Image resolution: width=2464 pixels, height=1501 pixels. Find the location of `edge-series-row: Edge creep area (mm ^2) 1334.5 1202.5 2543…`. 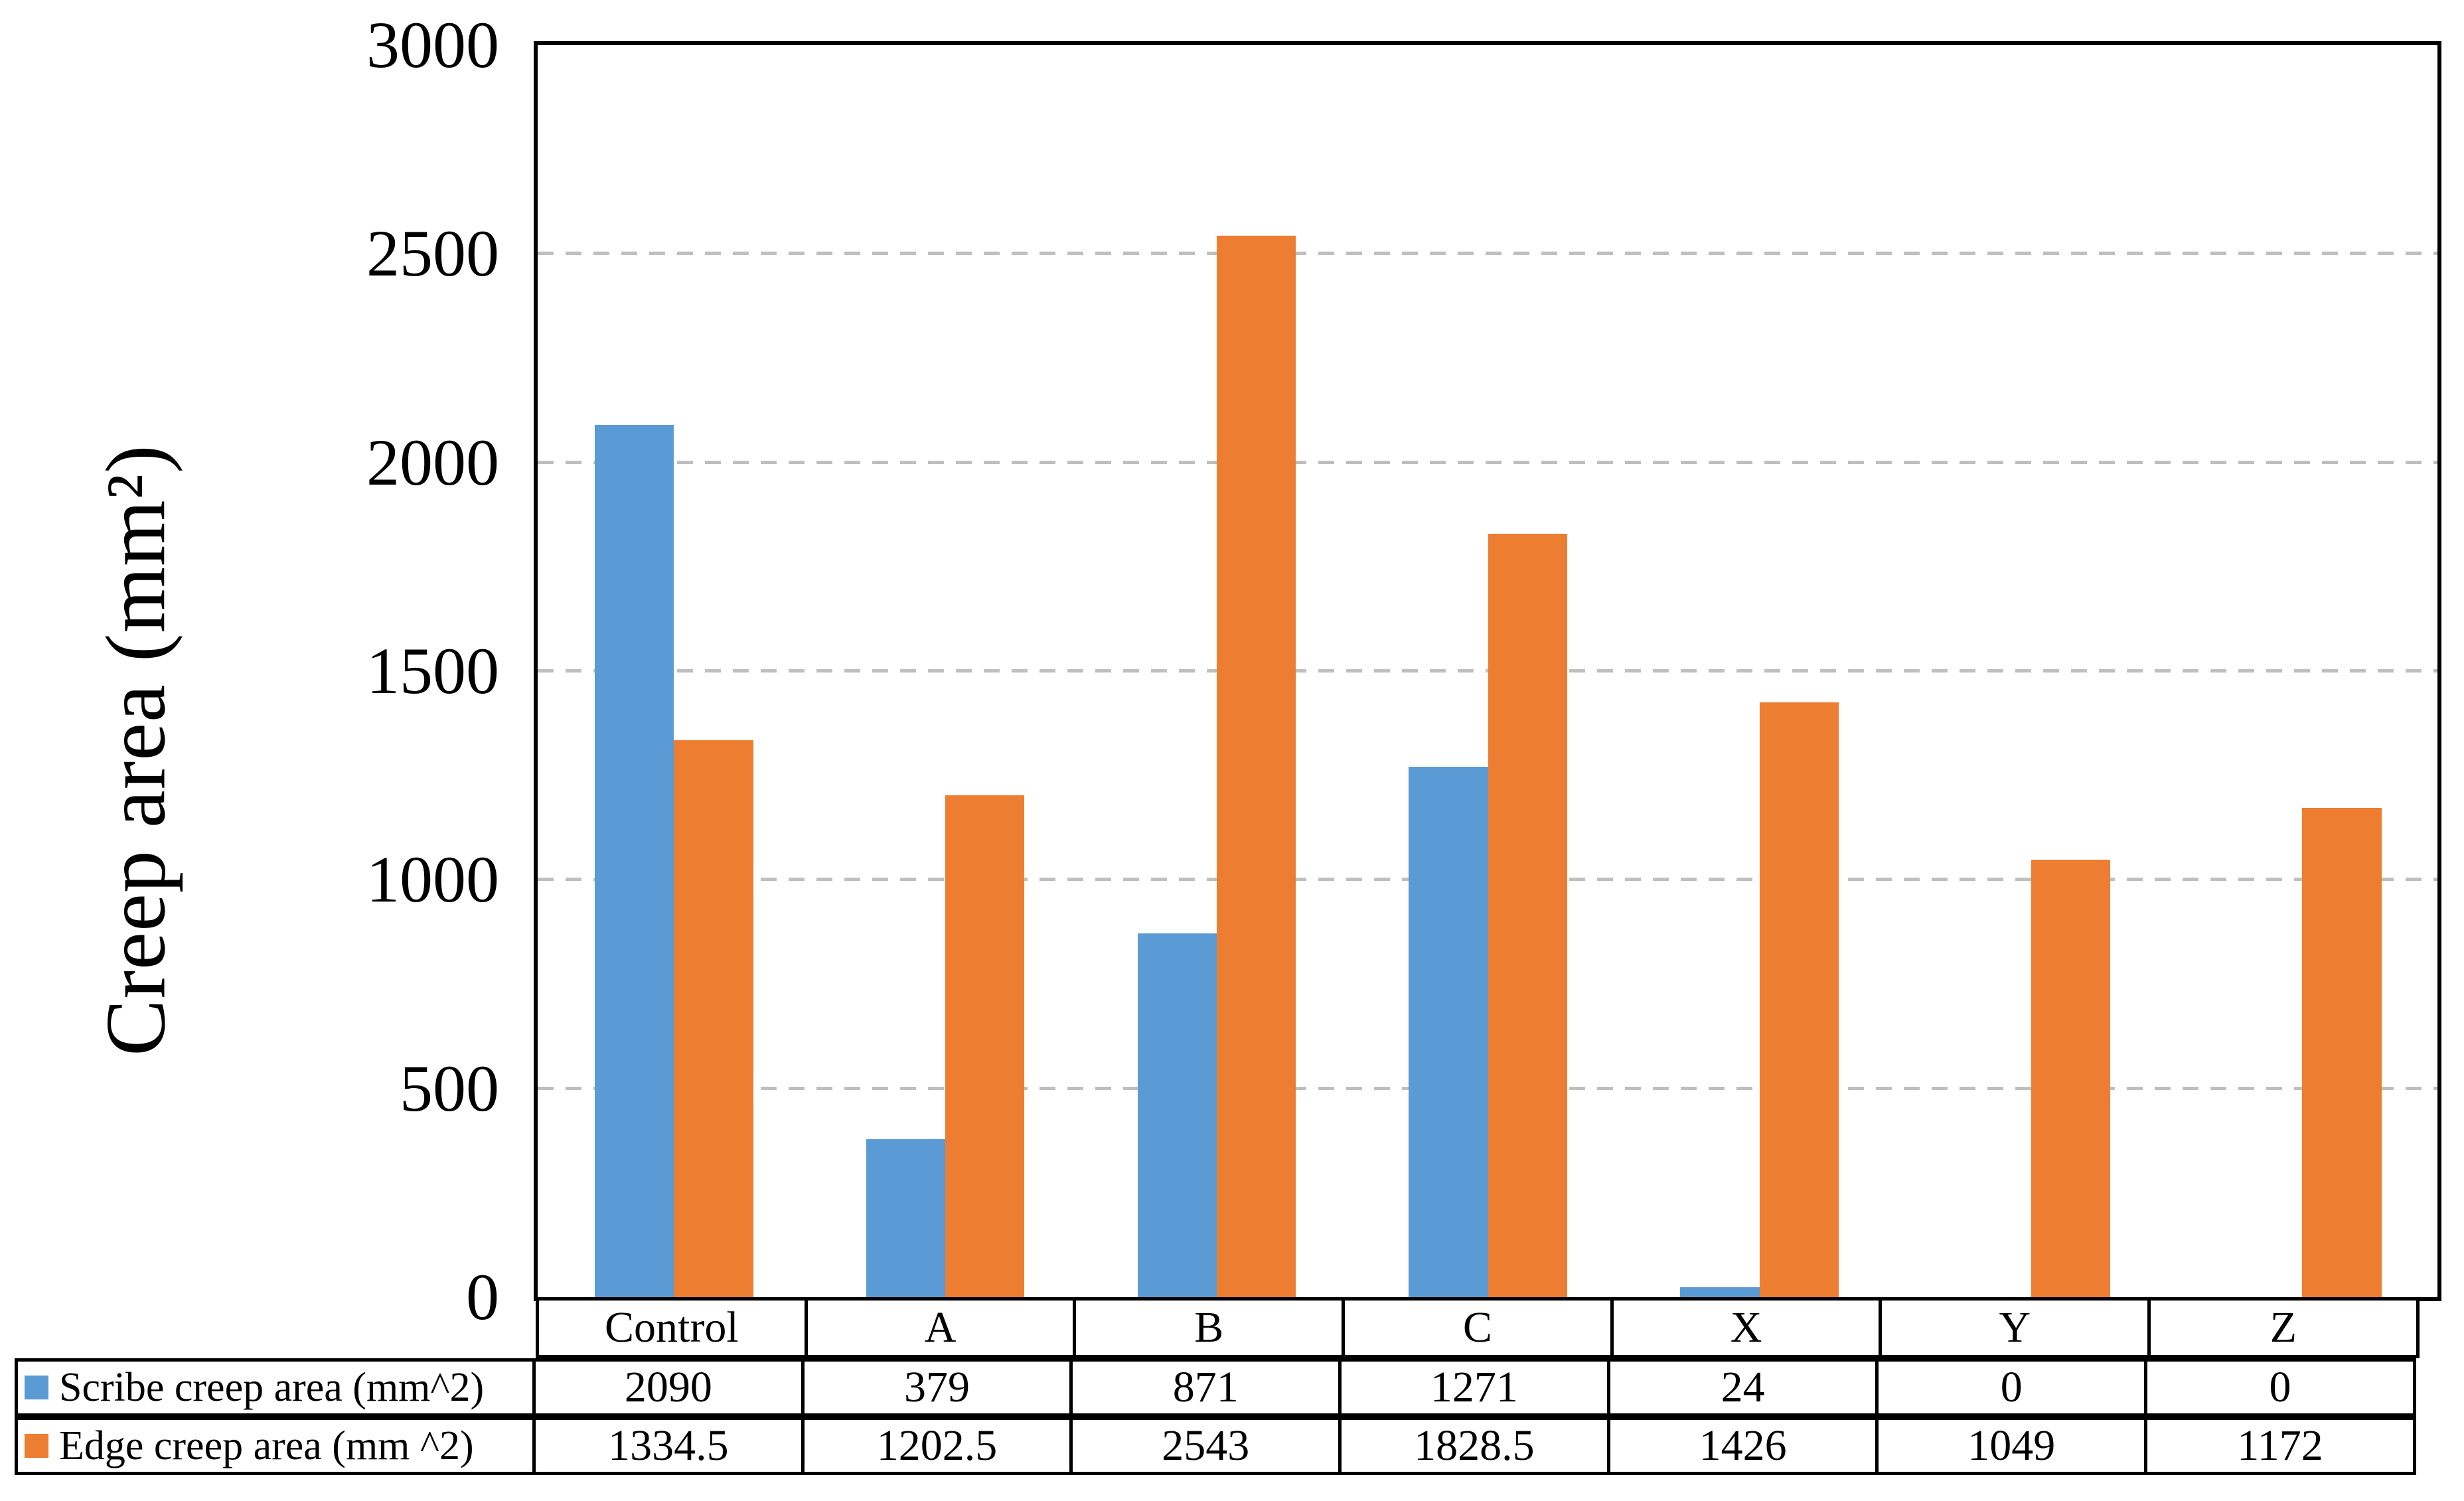

edge-series-row: Edge creep area (mm ^2) 1334.5 1202.5 2543… is located at coordinates (1228, 1446).